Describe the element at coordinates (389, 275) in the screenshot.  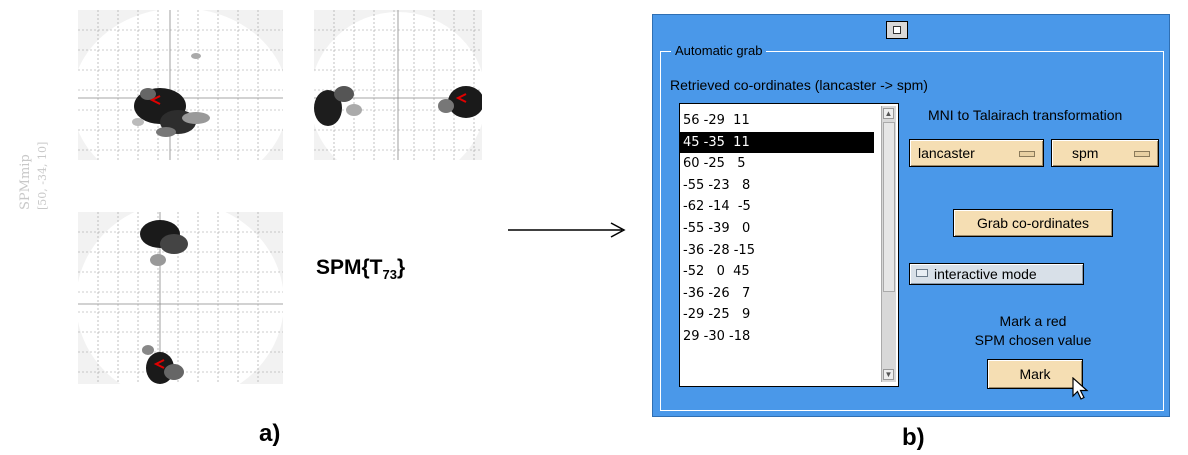
I see `stat-df: 73` at that location.